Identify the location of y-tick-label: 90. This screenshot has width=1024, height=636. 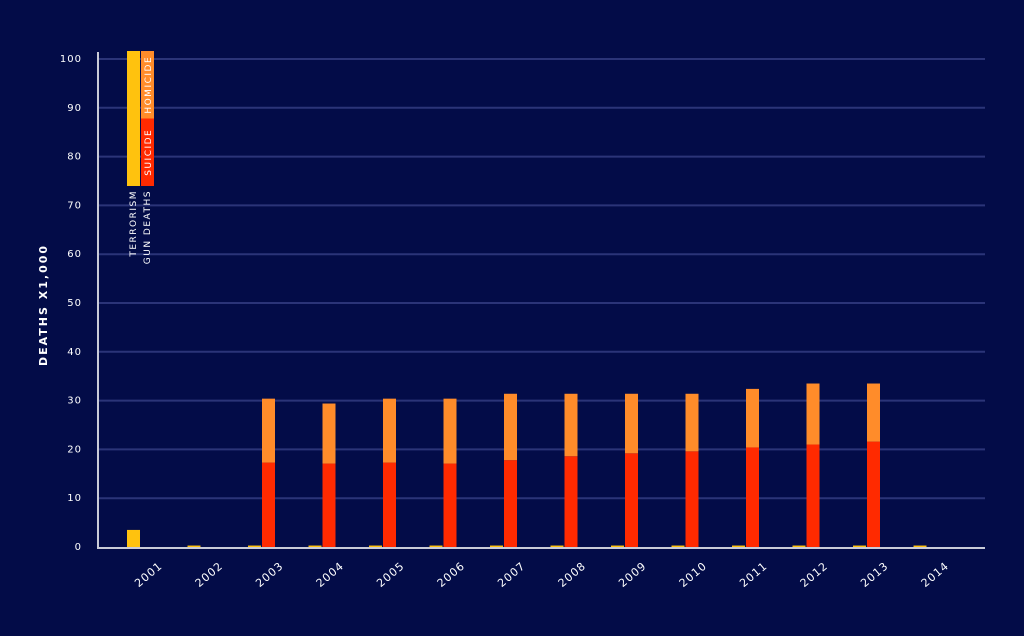
(74, 108).